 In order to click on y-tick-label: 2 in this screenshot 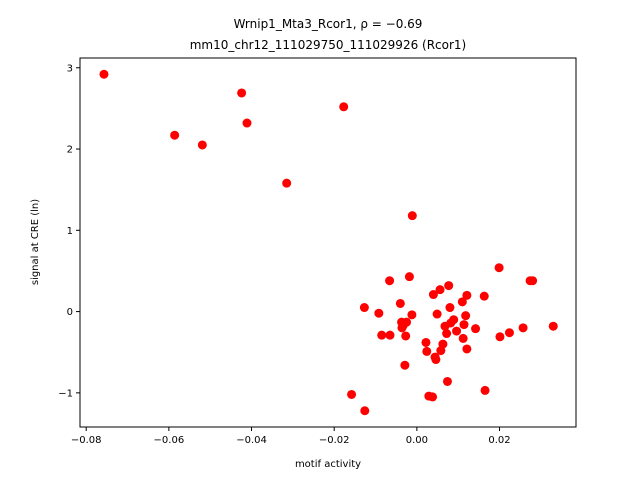, I will do `click(70, 150)`.